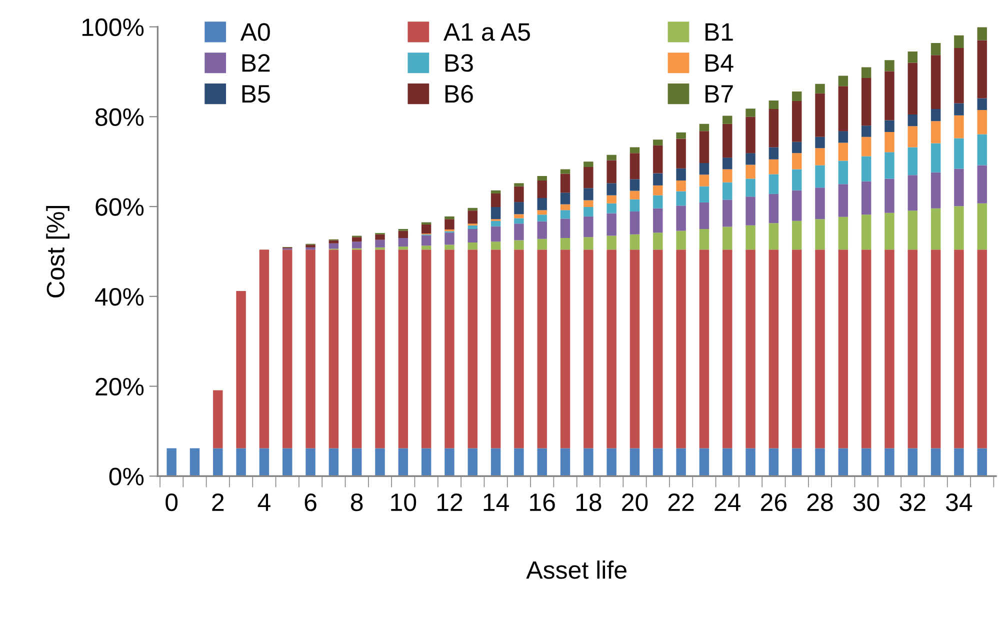  What do you see at coordinates (719, 93) in the screenshot?
I see `legend-label: B7` at bounding box center [719, 93].